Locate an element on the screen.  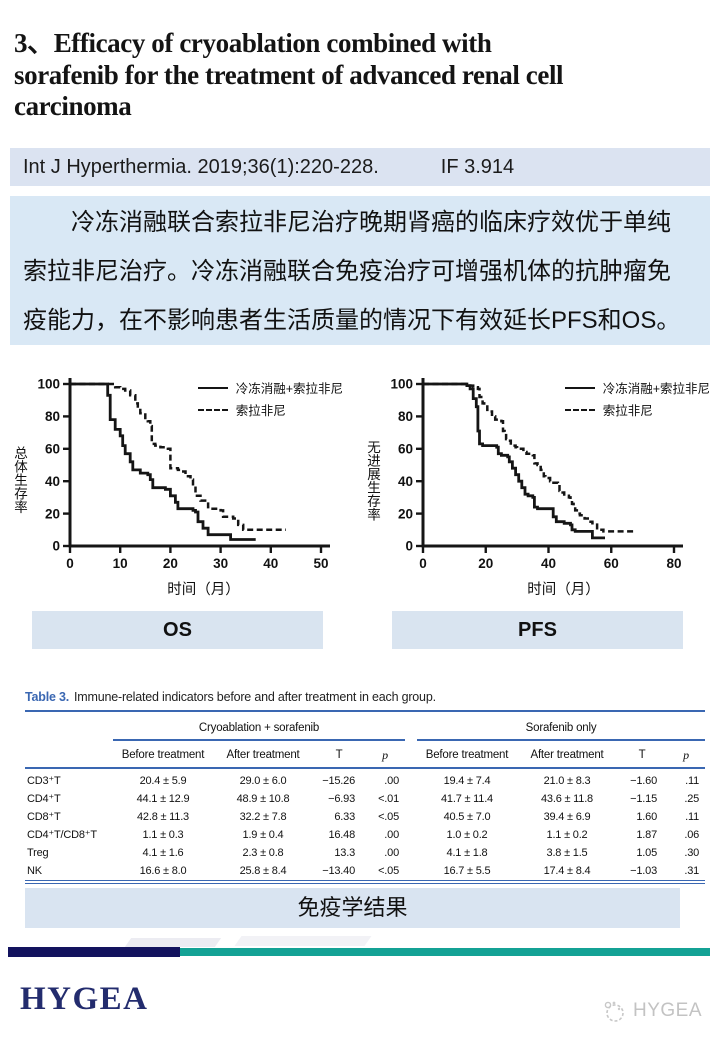
group-header-sorafenib: Sorafenib only is located at coordinates (561, 726).